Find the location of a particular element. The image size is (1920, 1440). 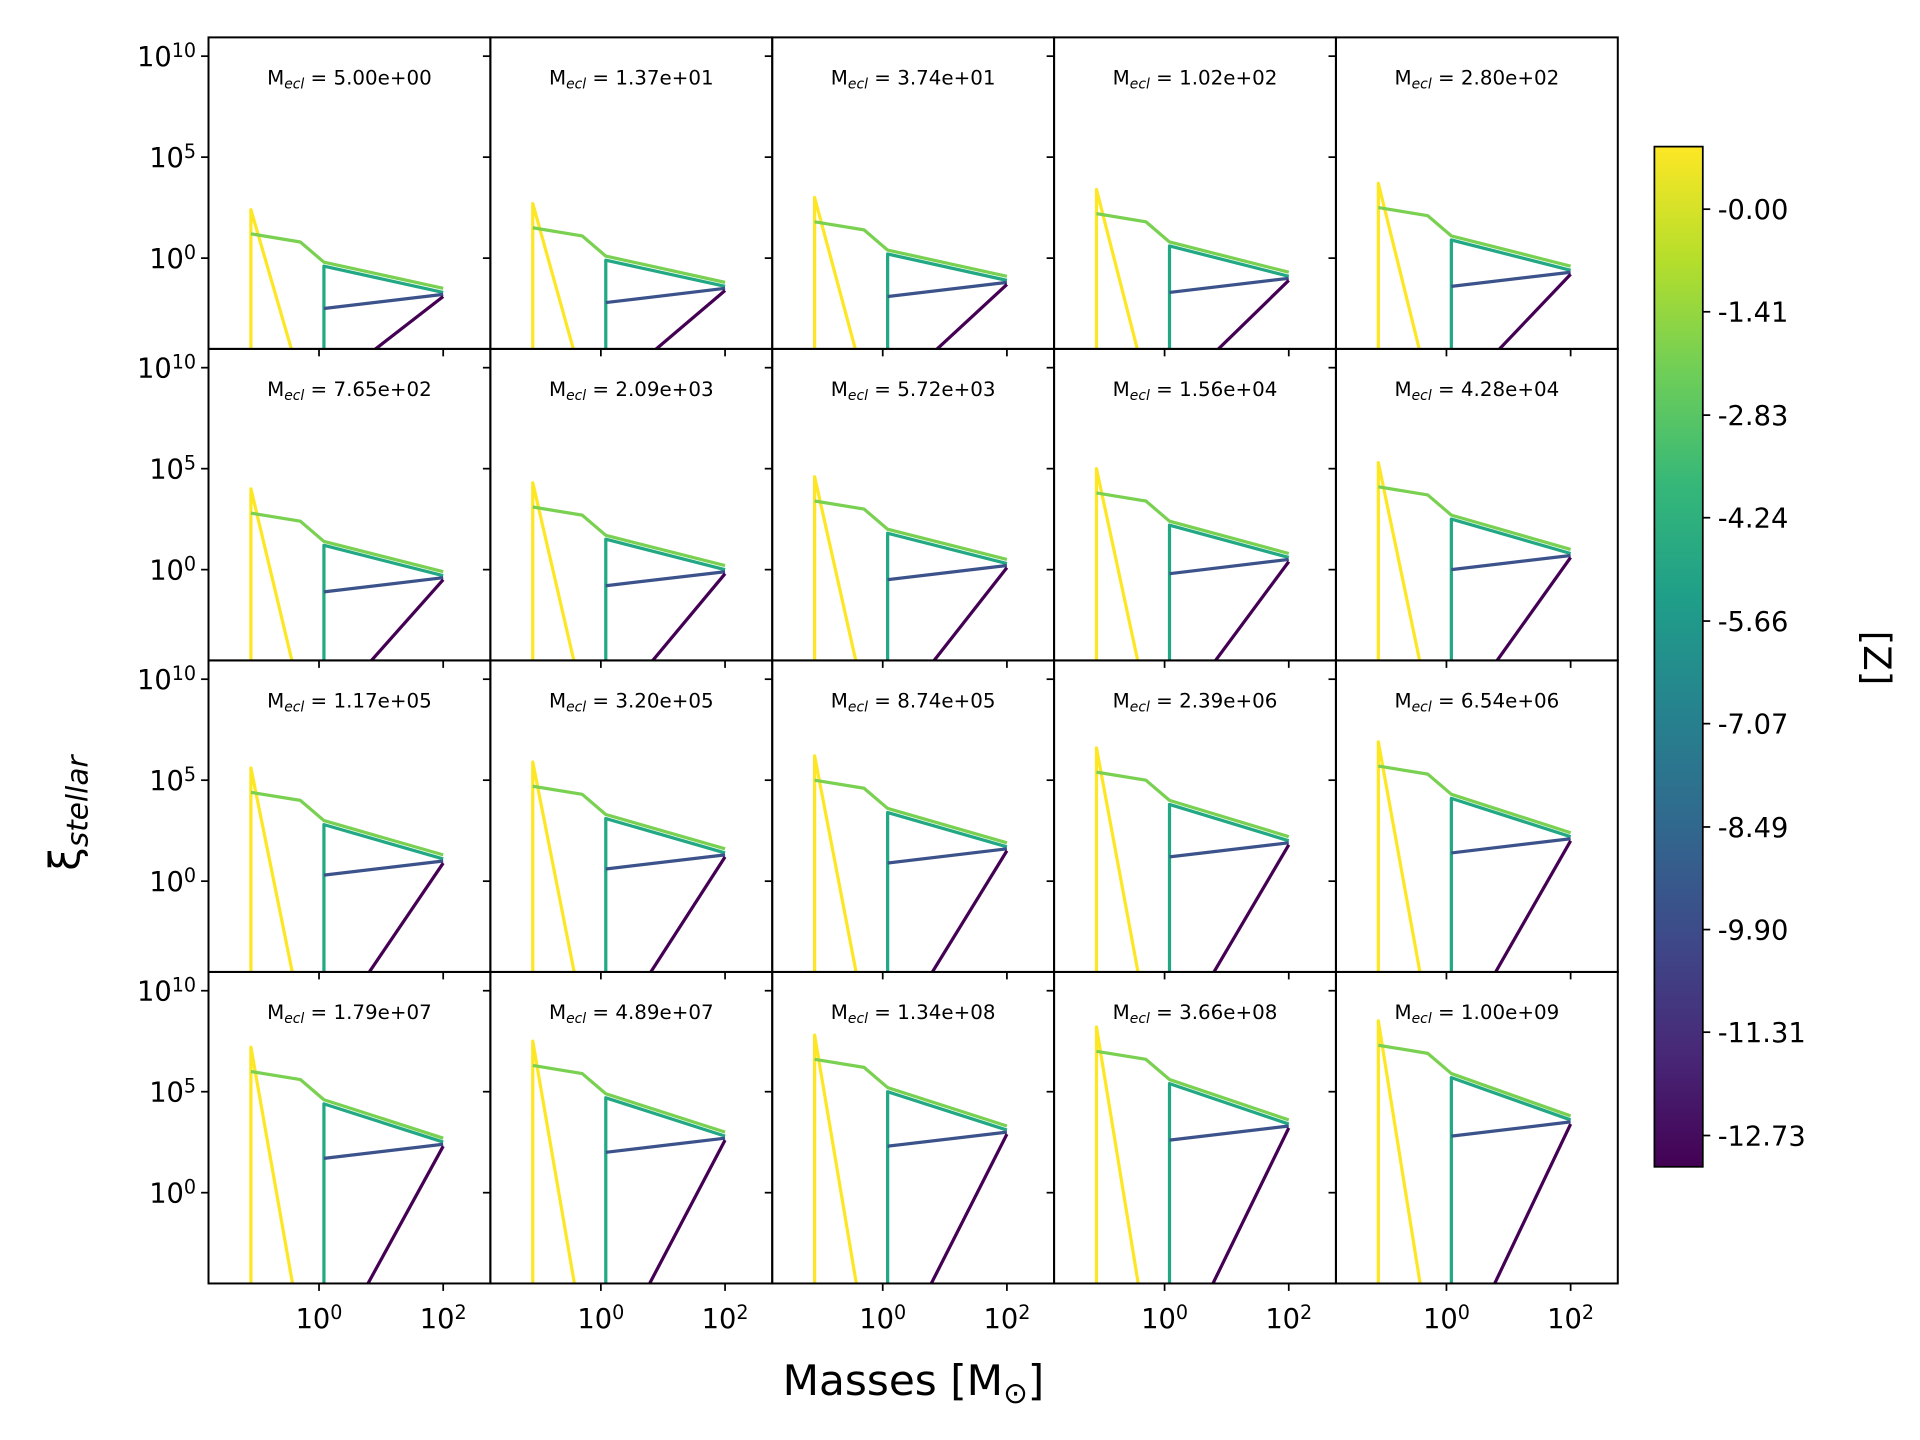

panel-title: Mecl = 5.72e+03 is located at coordinates (913, 391).